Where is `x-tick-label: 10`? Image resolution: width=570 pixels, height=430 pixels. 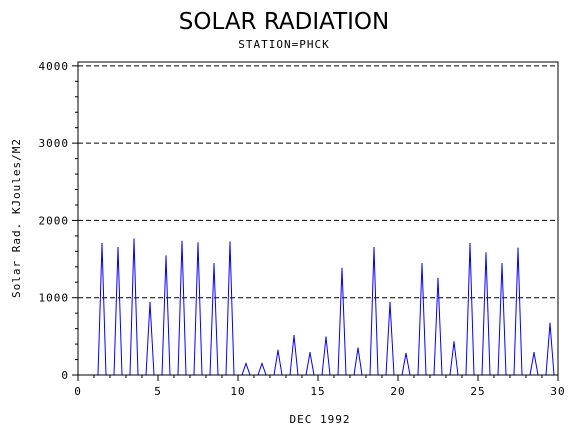 x-tick-label: 10 is located at coordinates (237, 391).